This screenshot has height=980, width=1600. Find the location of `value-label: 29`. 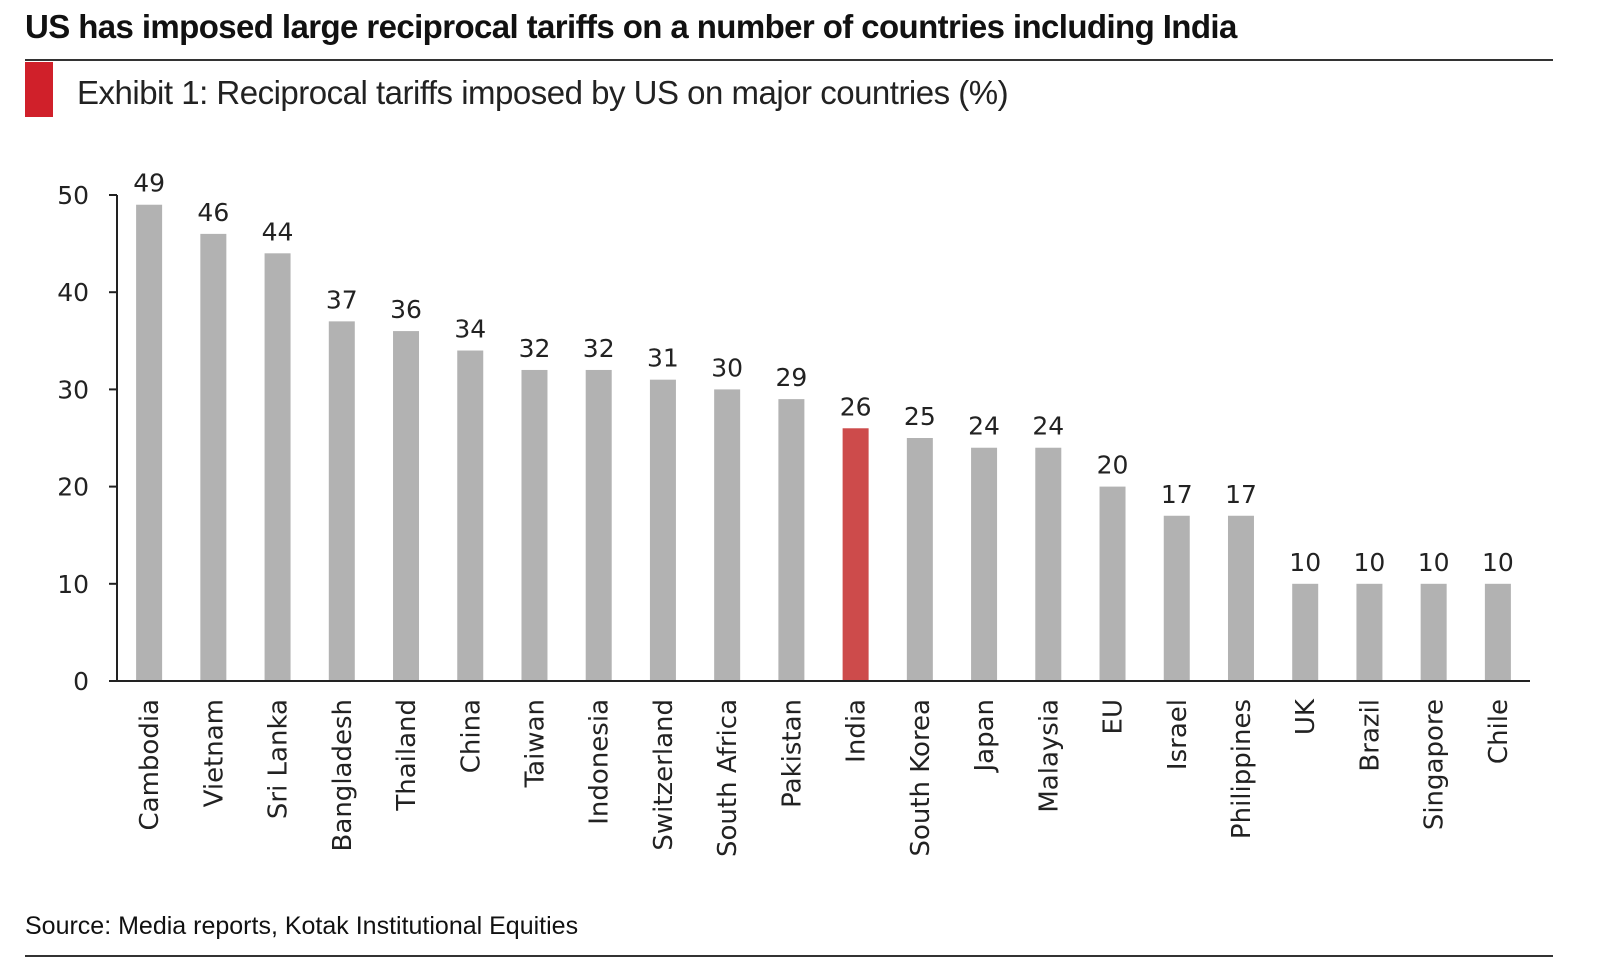

value-label: 29 is located at coordinates (791, 377).